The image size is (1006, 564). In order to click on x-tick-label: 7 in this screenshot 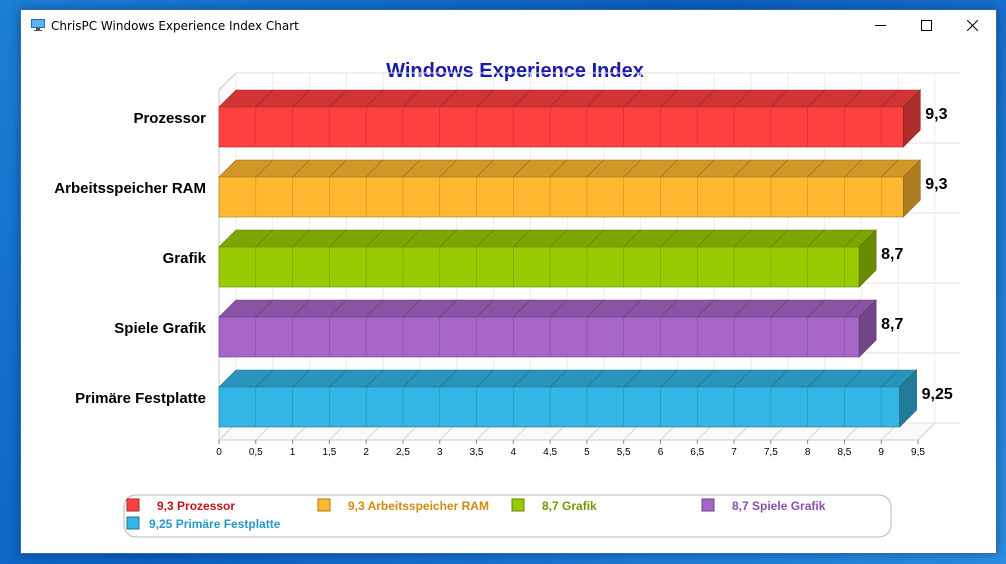, I will do `click(734, 452)`.